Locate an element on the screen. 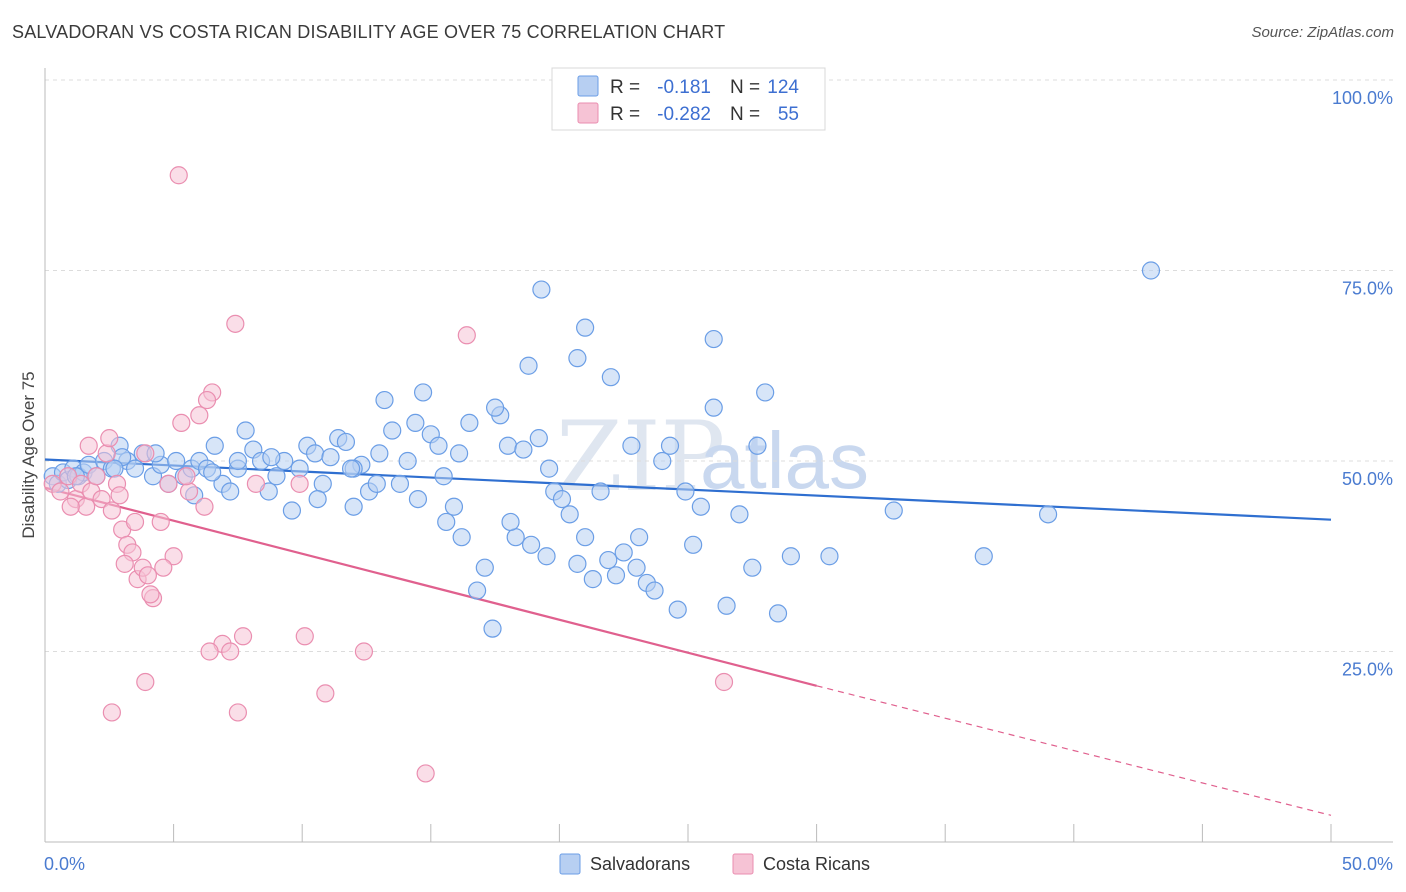 Image resolution: width=1406 pixels, height=892 pixels. y-axis-label: Disability Age Over 75 is located at coordinates (28, 454).